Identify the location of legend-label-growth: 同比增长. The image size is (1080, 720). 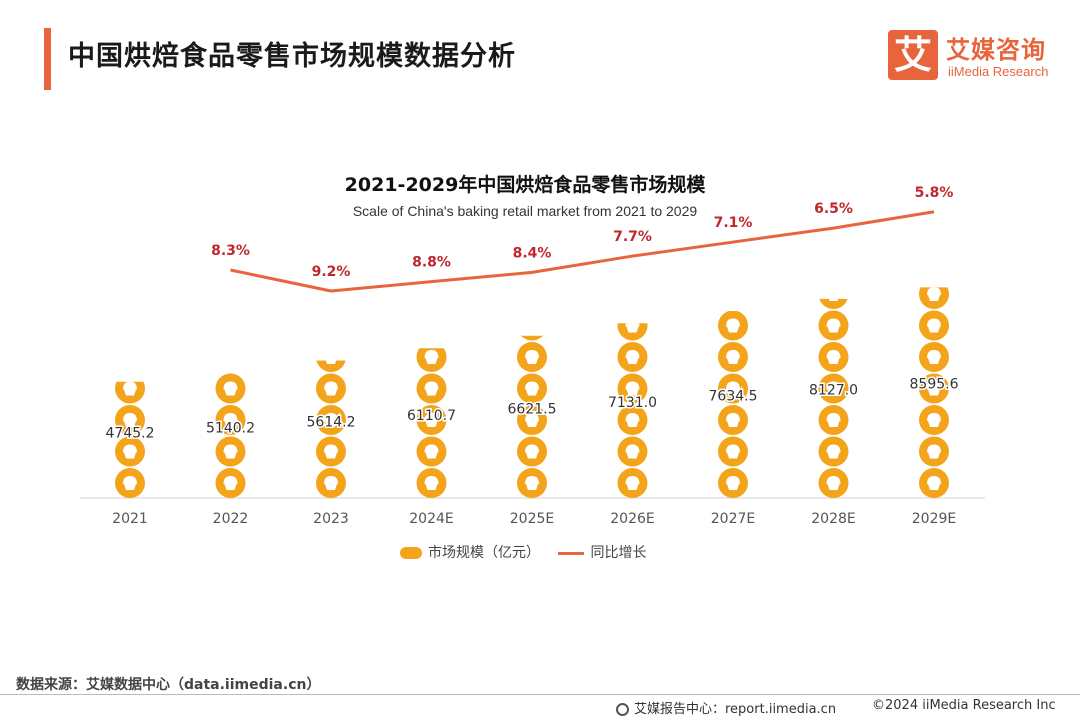
(618, 553).